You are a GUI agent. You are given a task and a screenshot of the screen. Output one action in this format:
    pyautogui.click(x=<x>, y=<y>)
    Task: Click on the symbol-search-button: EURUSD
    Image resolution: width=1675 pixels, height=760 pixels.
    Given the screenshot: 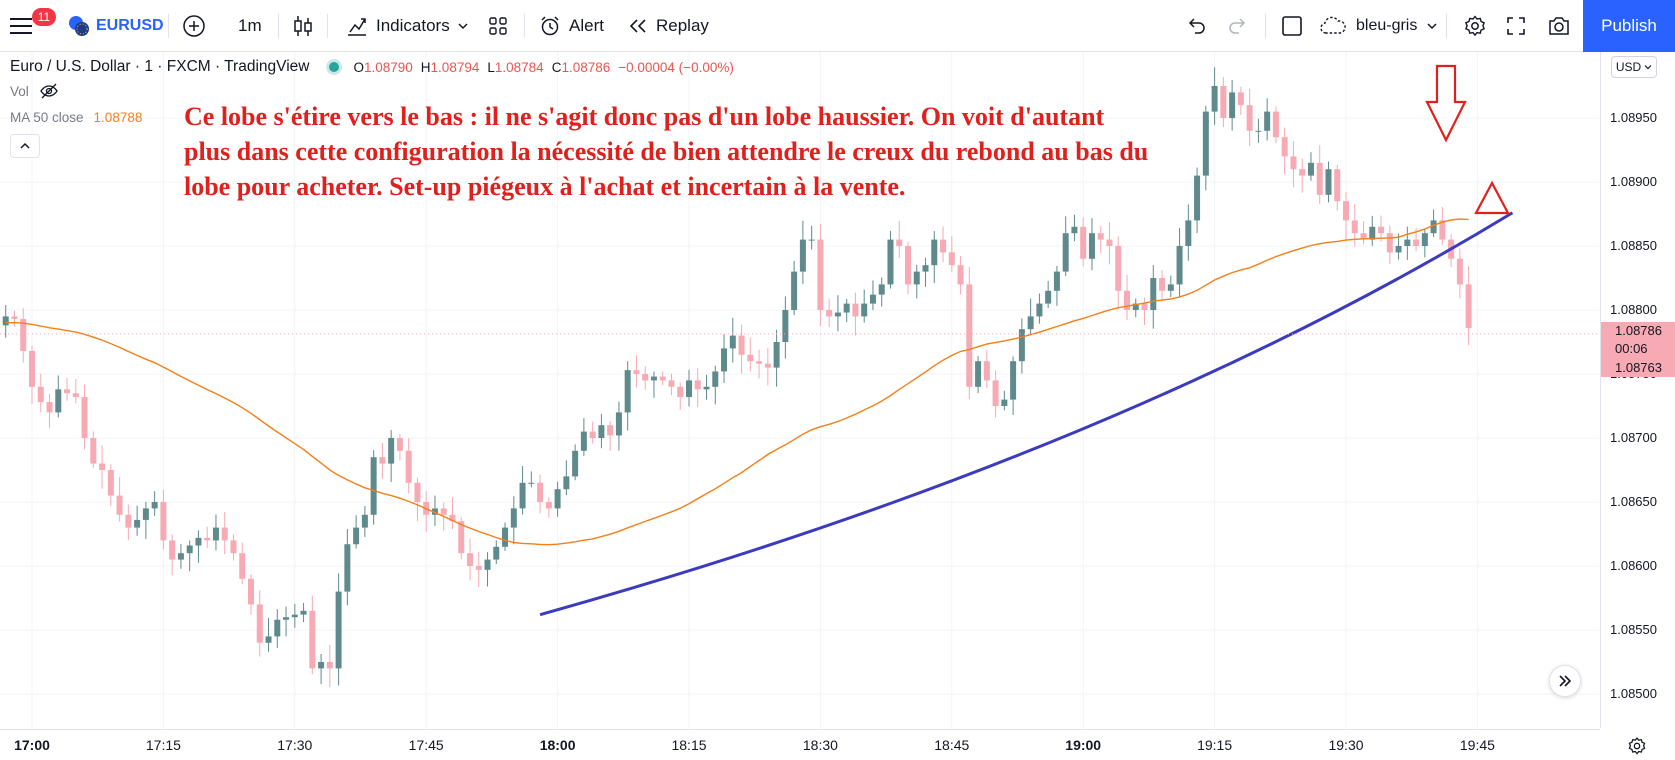 What is the action you would take?
    pyautogui.click(x=116, y=26)
    